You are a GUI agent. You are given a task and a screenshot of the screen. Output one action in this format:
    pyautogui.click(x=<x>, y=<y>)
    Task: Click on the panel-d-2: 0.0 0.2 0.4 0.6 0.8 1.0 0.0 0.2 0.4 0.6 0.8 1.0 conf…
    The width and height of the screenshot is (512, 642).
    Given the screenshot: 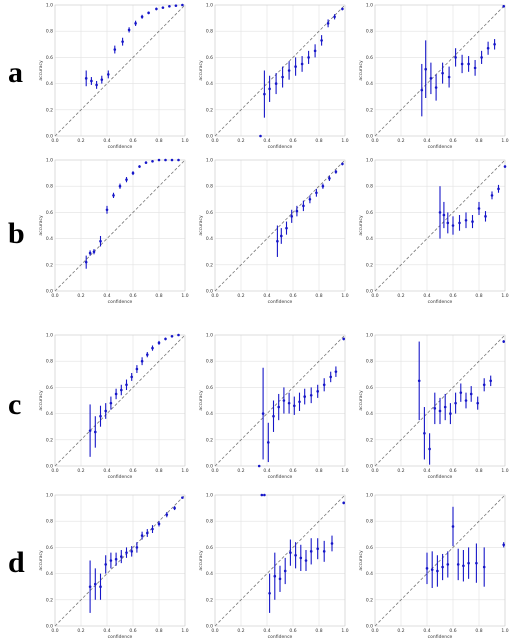 What is the action you would take?
    pyautogui.click(x=273, y=567)
    